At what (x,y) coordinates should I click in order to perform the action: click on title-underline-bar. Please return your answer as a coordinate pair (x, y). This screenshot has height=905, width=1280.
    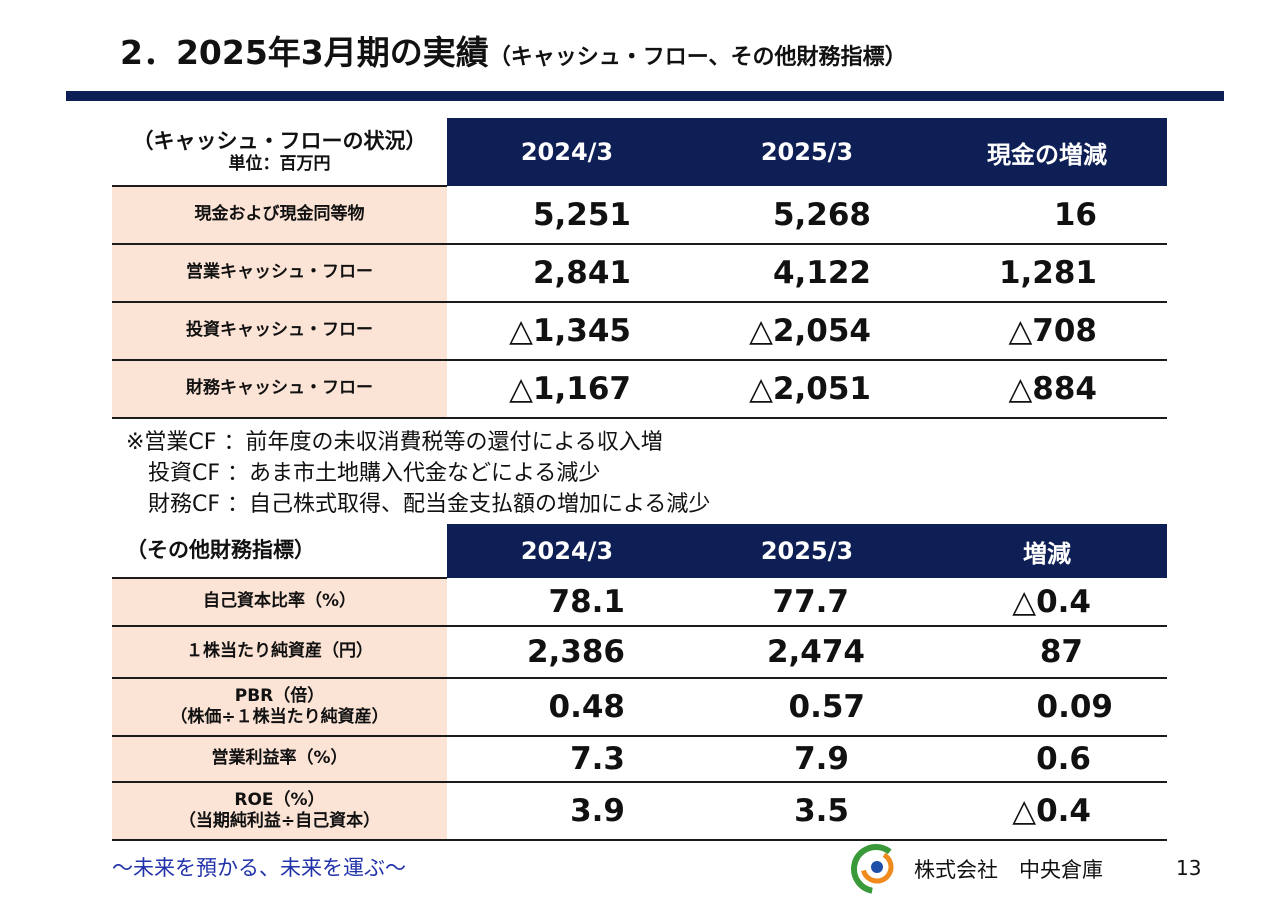
    Looking at the image, I should click on (645, 96).